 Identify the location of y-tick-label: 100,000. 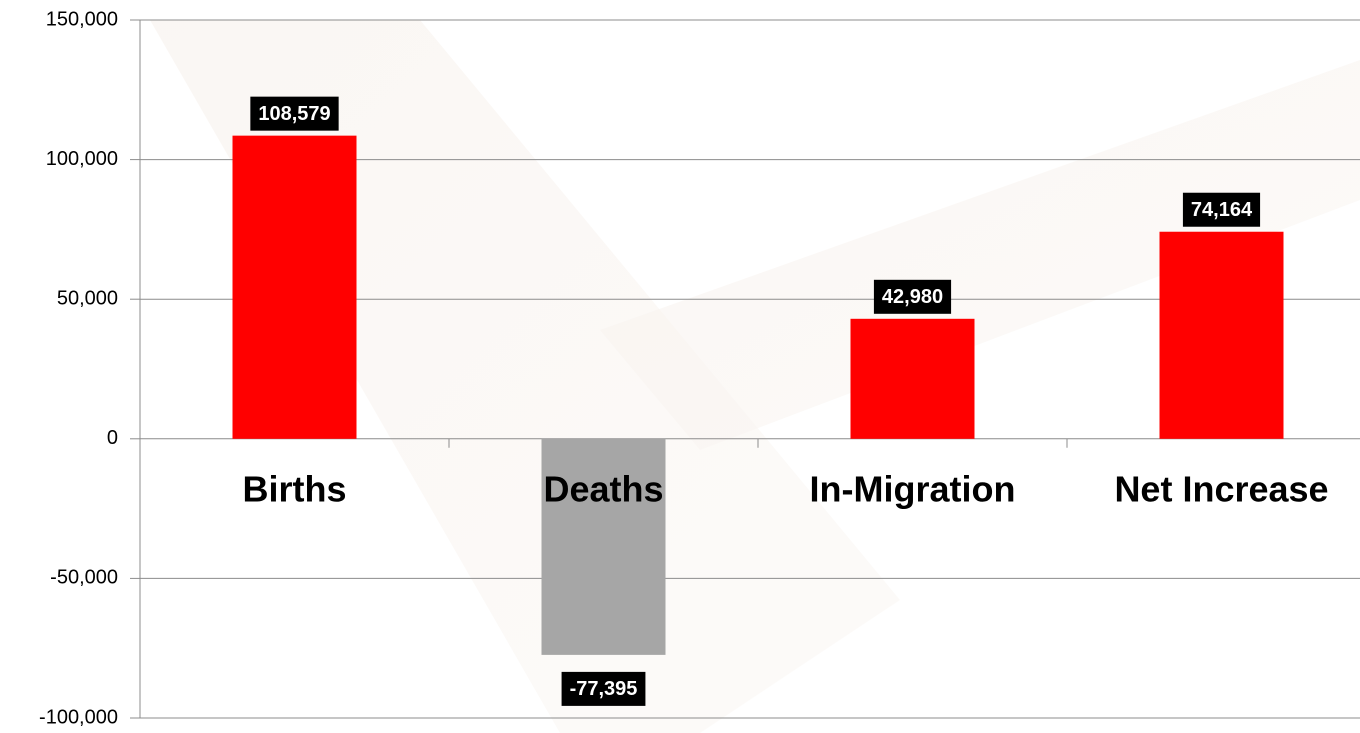
(82, 159).